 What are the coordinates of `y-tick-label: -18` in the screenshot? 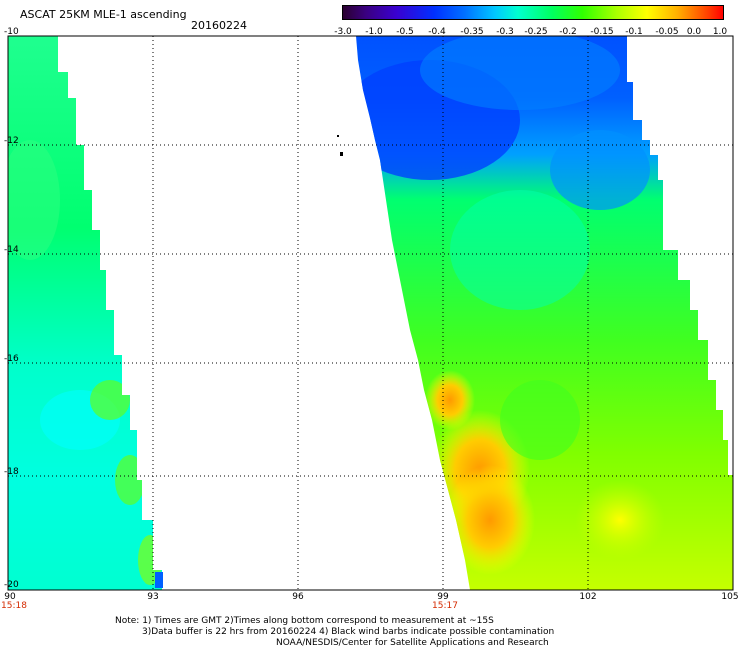 It's located at (11, 472).